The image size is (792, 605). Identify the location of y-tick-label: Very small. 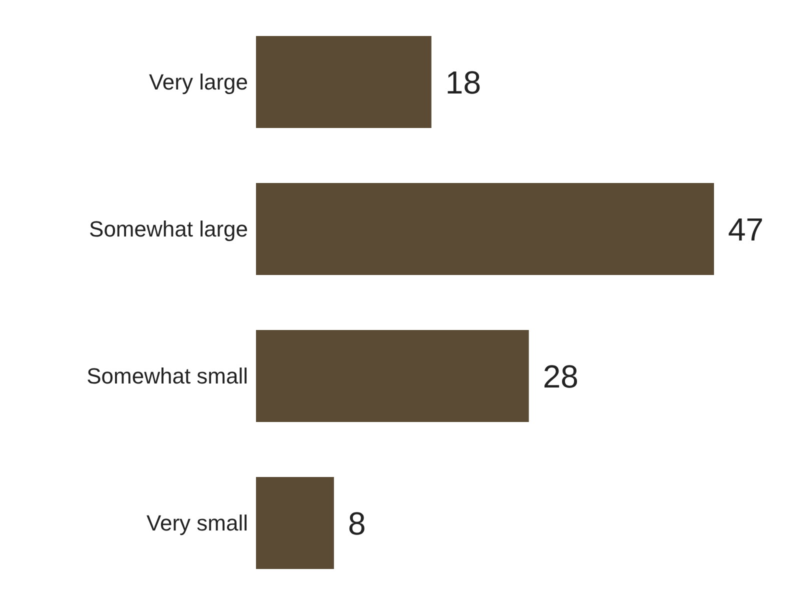
(197, 523).